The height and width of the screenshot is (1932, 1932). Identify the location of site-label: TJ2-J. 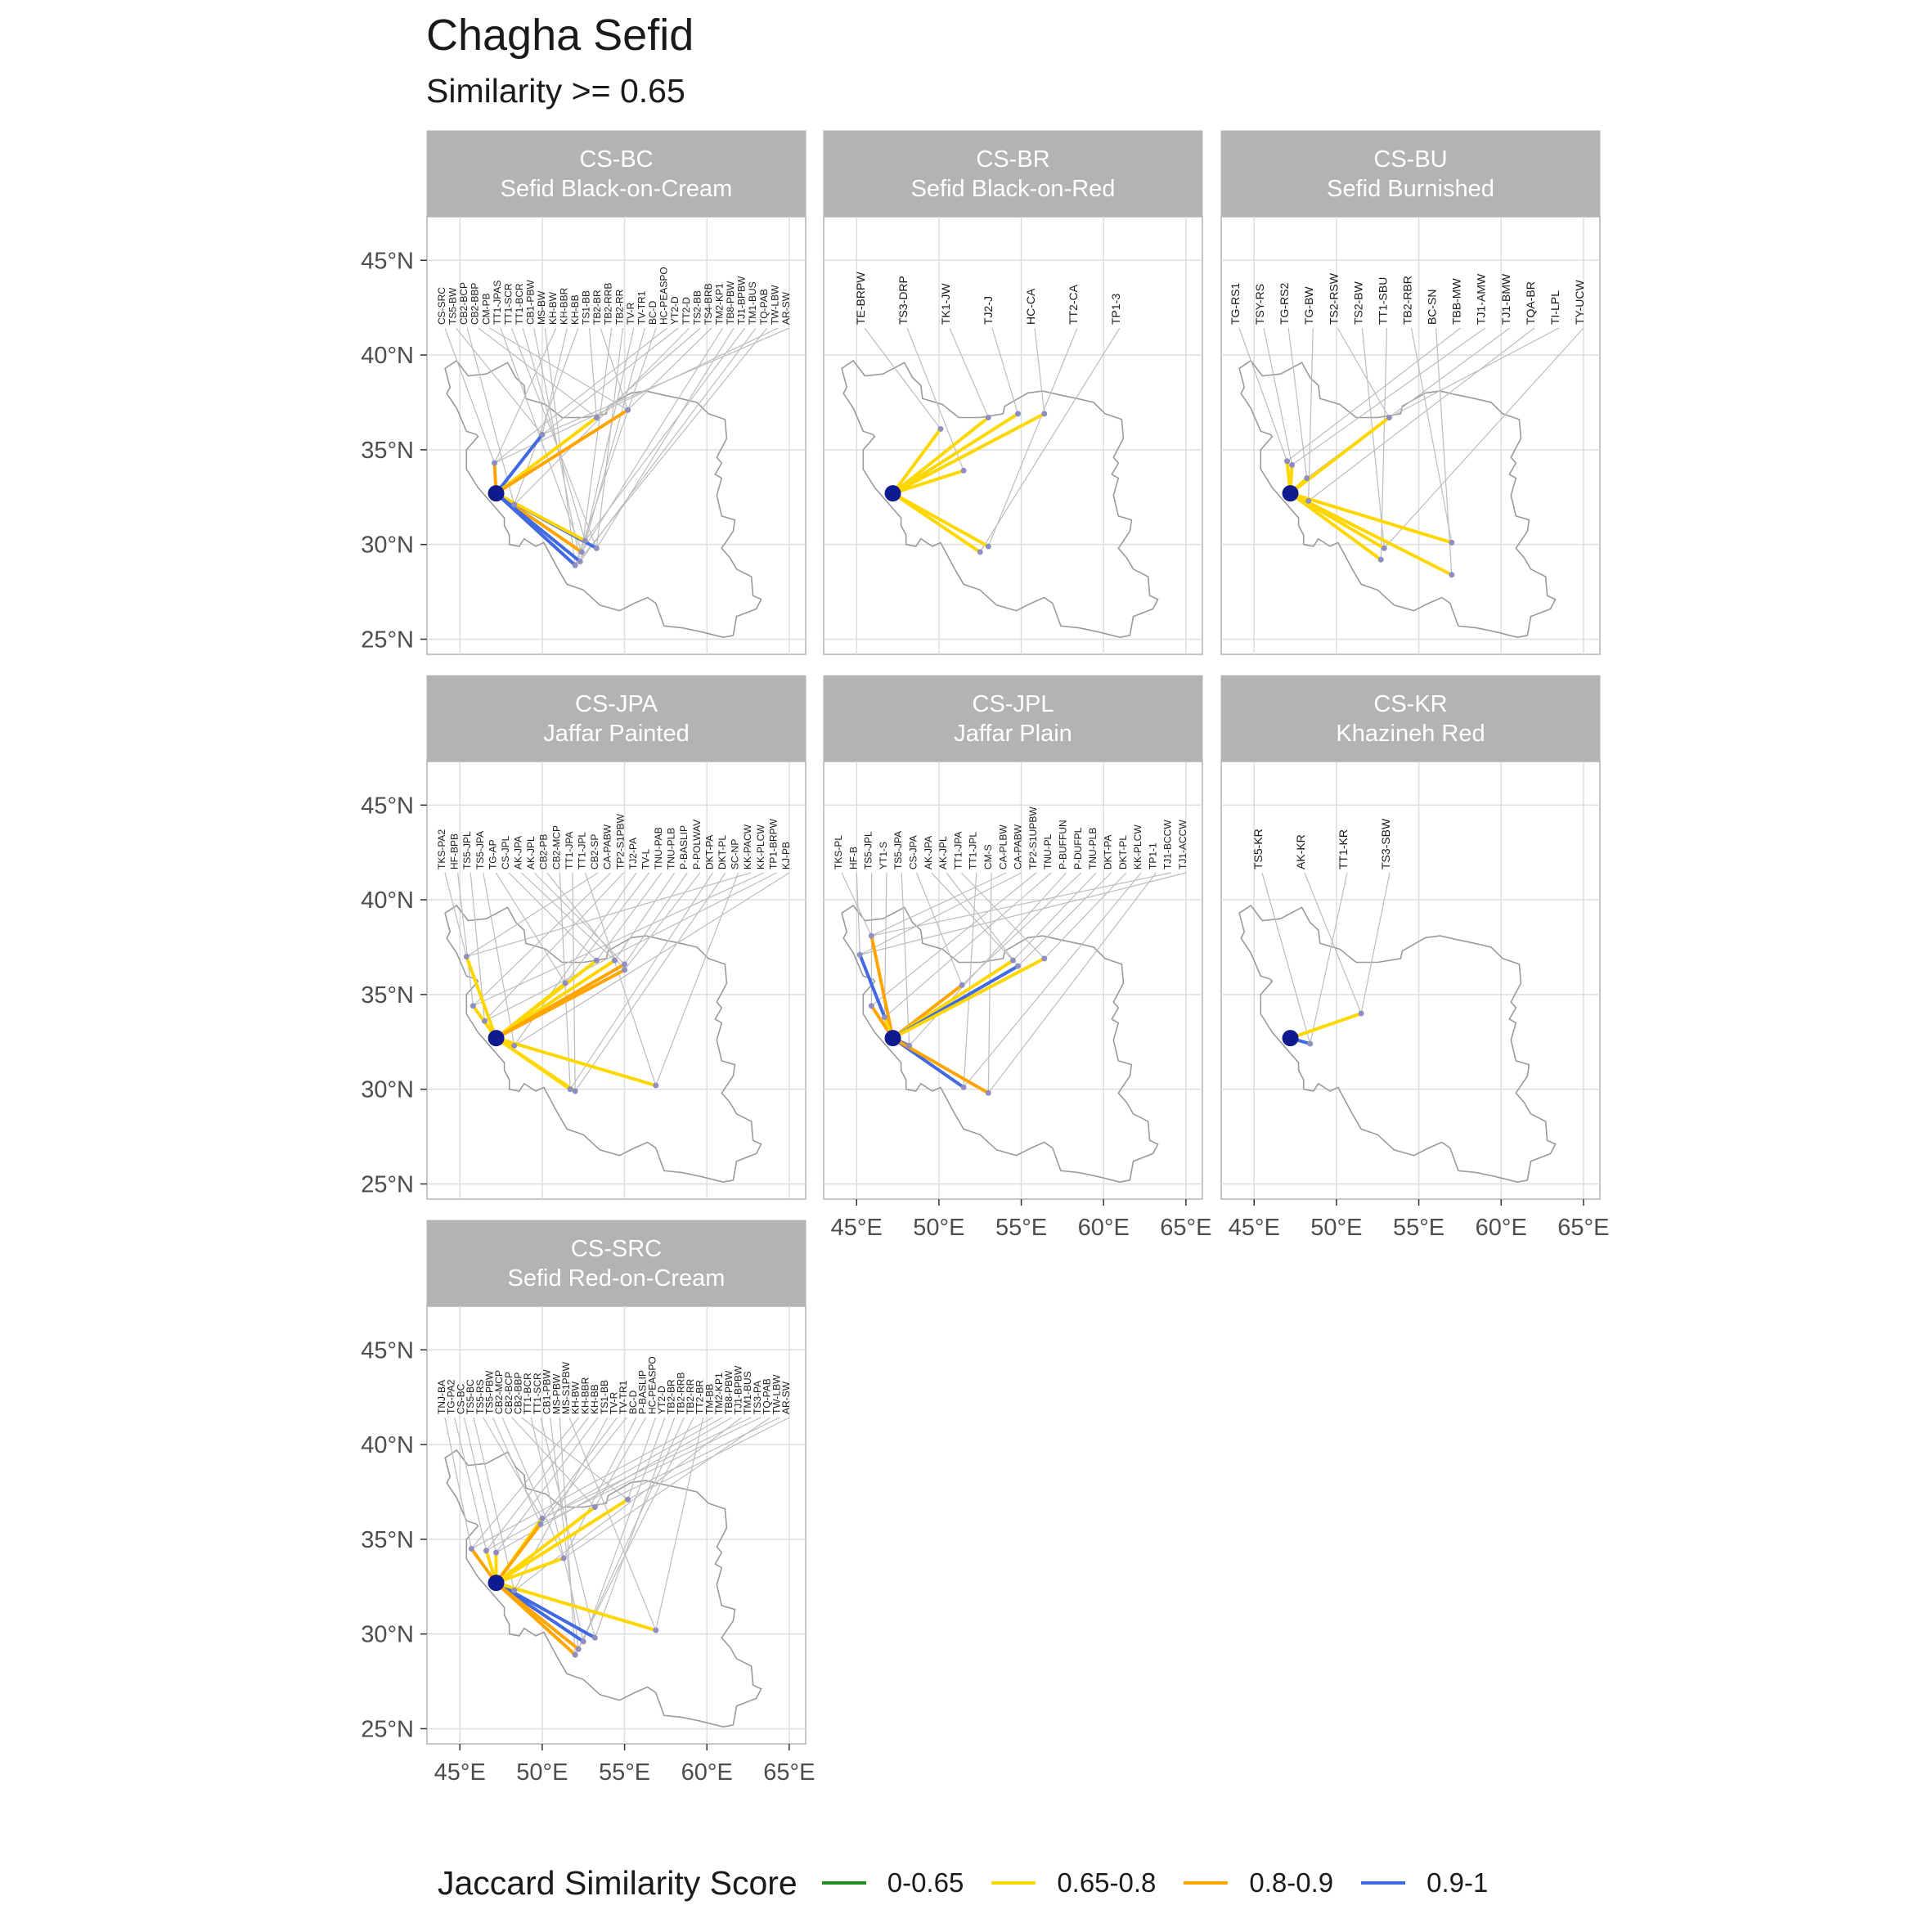
(988, 311).